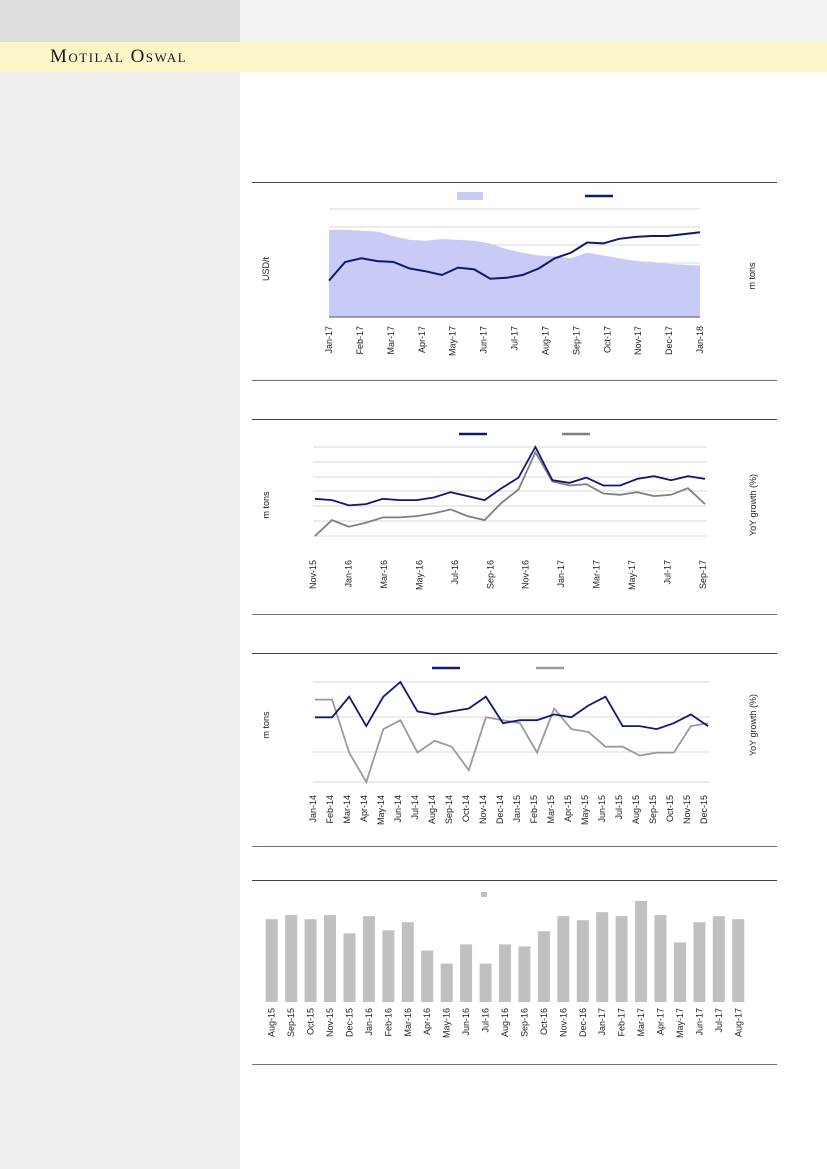  I want to click on c2-x-tick: Jul-16, so click(455, 572).